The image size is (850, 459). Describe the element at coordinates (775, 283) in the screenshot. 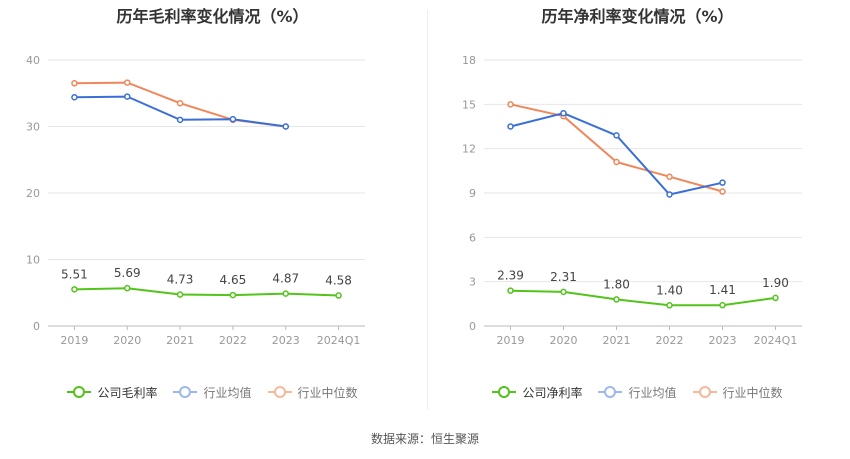

I see `data-label: 1.90` at that location.